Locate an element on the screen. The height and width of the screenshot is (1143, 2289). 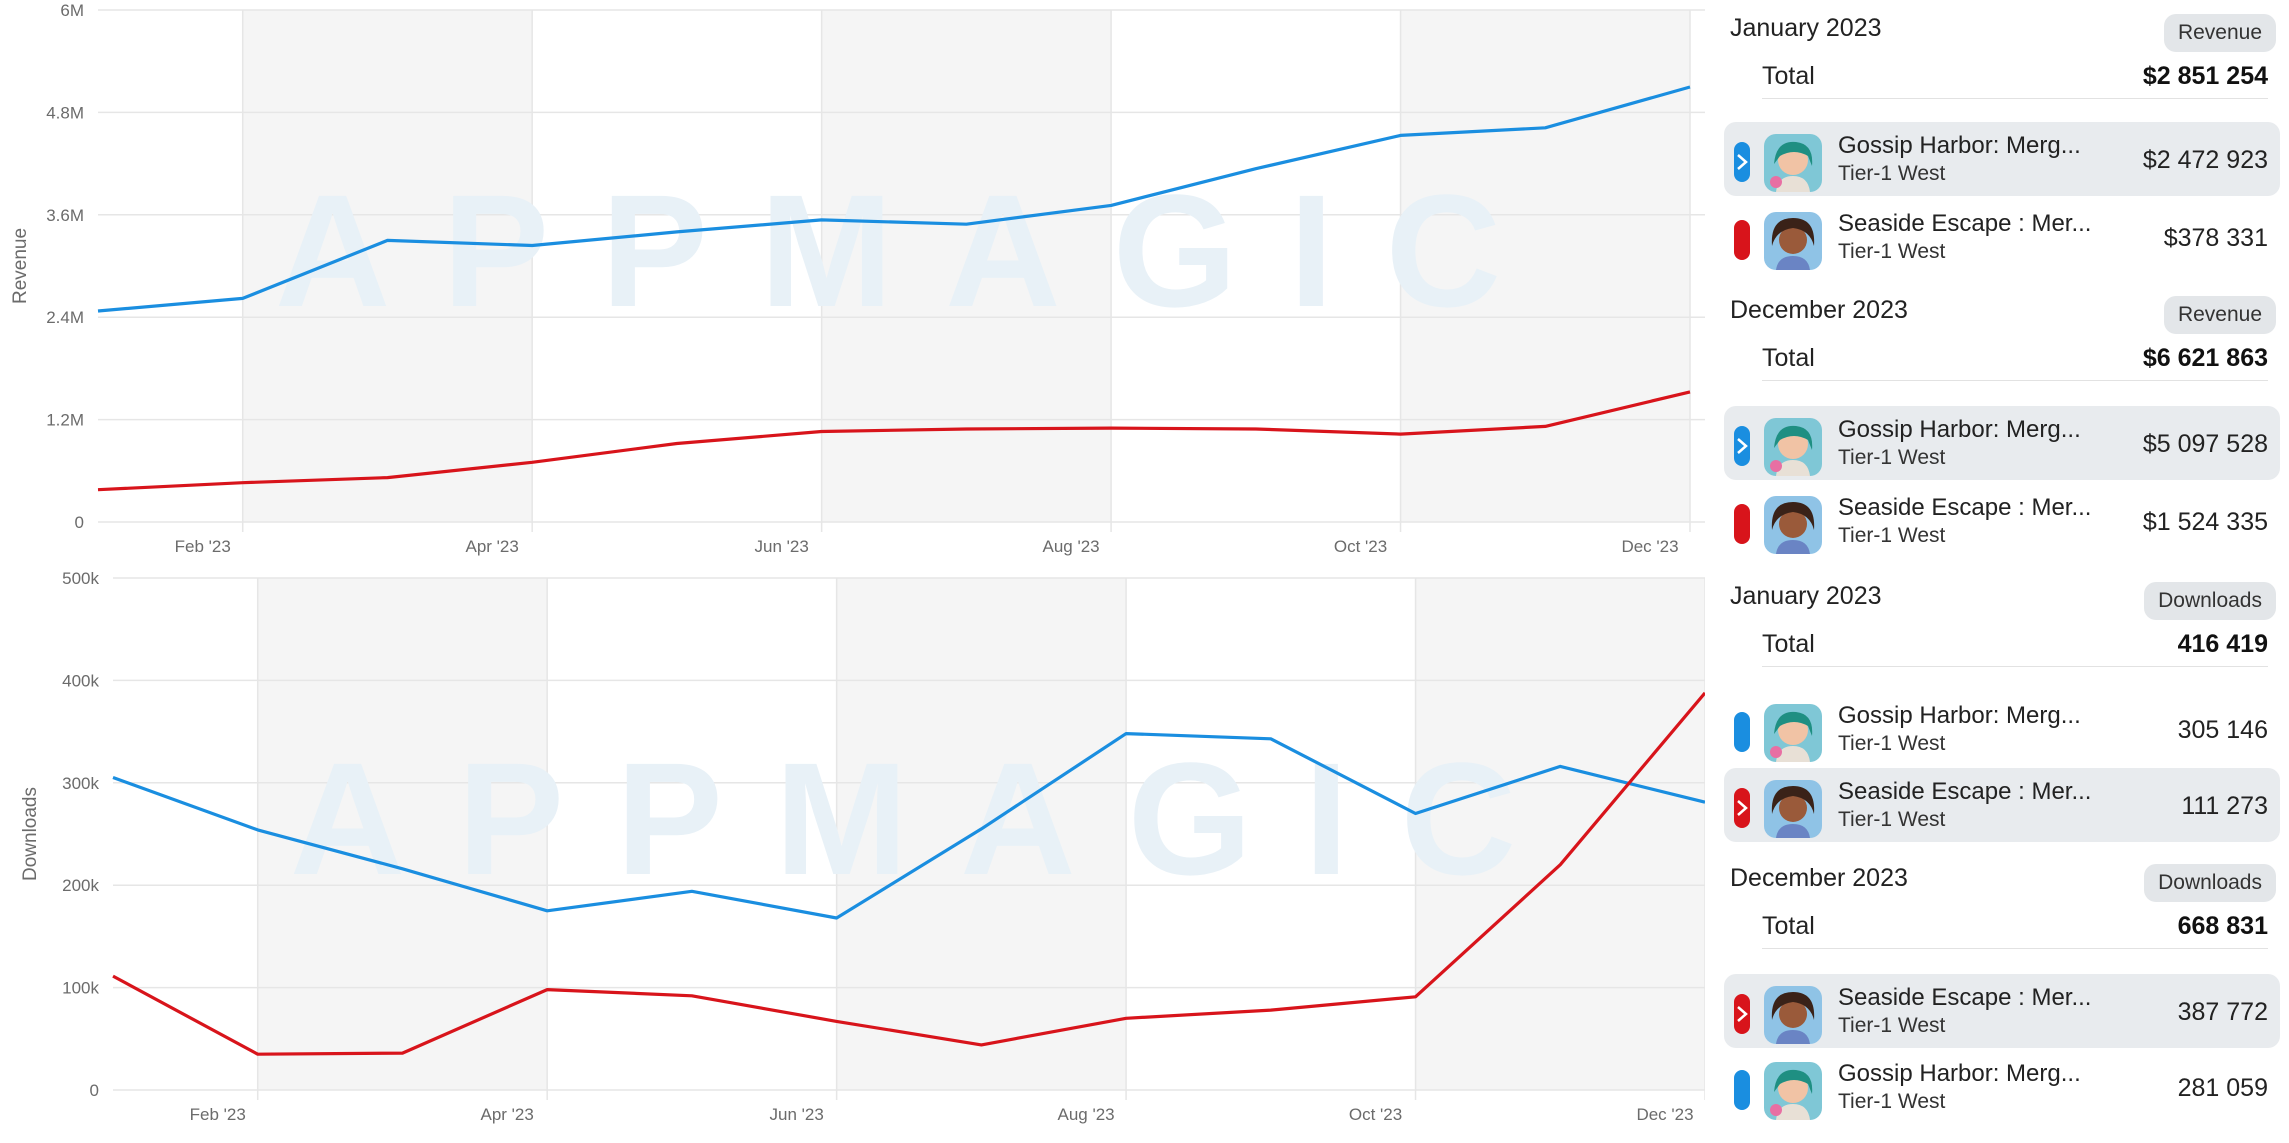
y-tick-label: 400k is located at coordinates (80, 680).